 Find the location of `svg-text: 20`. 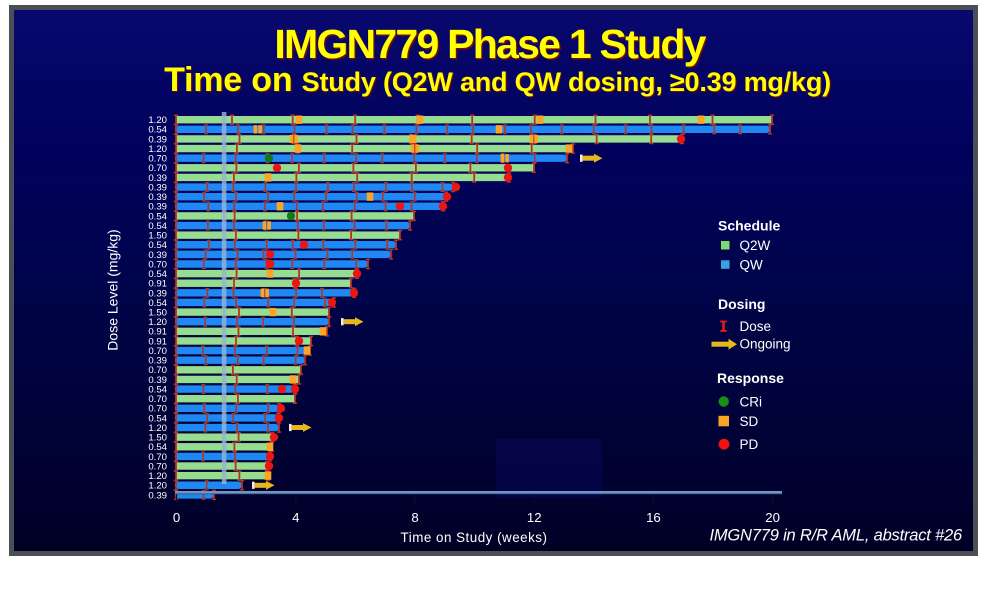

svg-text: 20 is located at coordinates (772, 517).